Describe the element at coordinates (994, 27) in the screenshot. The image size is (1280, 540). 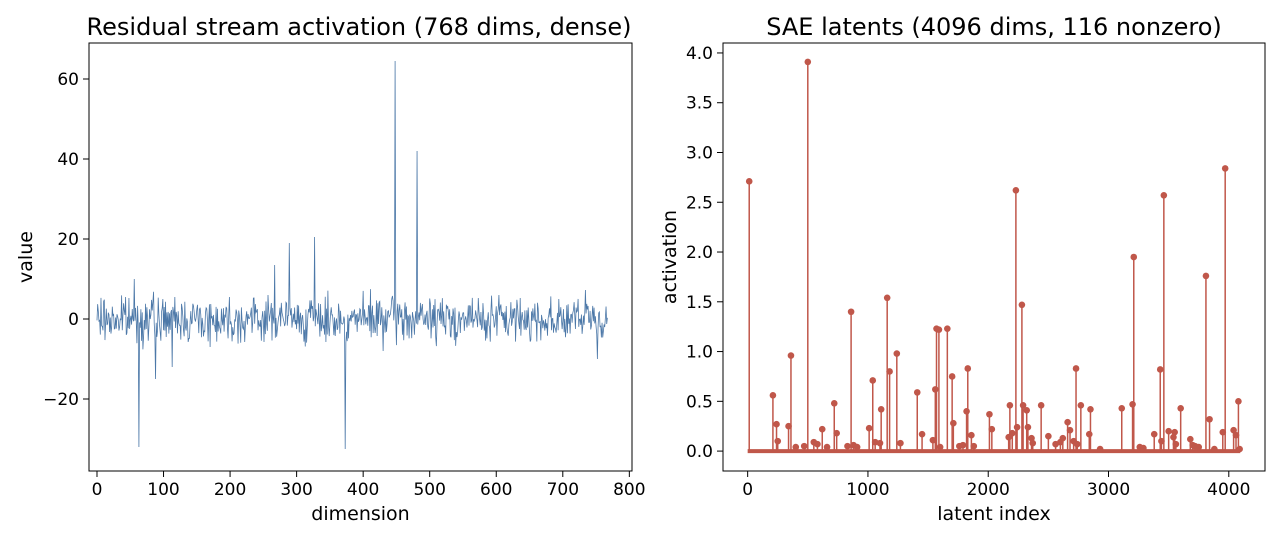
I see `chart-title: SAE latents (4096 dims, 116 nonzero)` at that location.